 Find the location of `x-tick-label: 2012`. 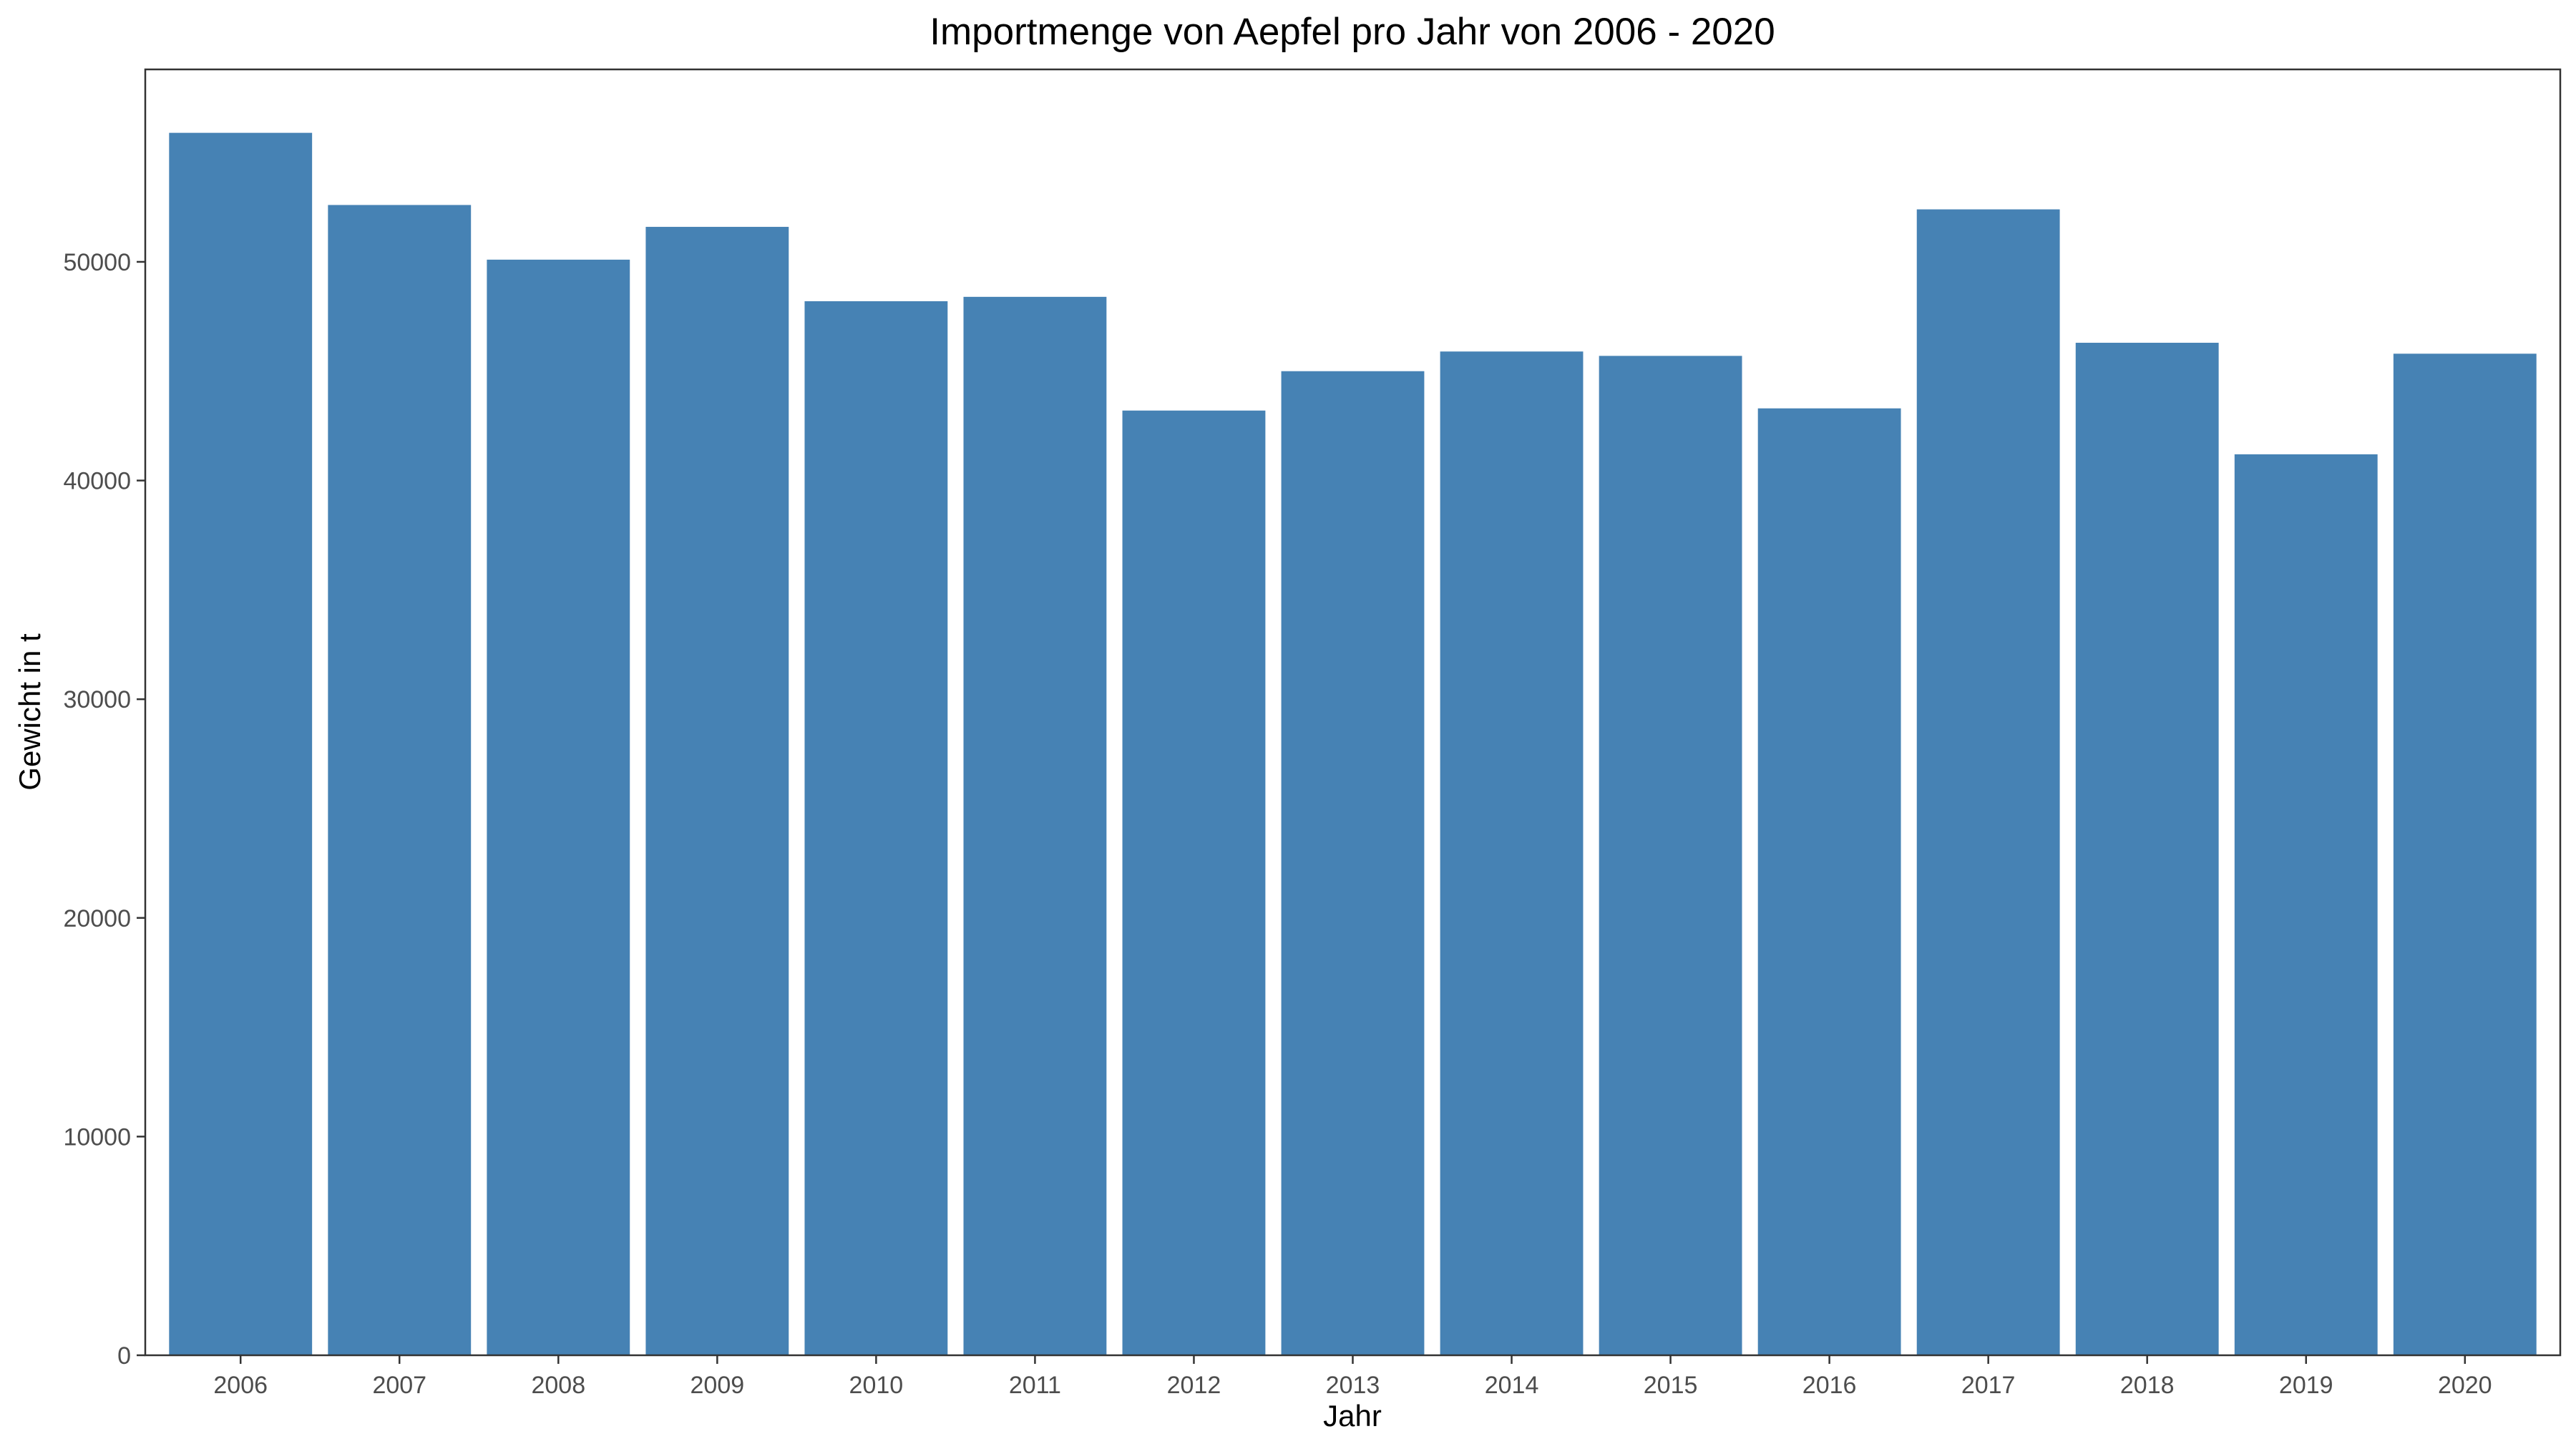

x-tick-label: 2012 is located at coordinates (1194, 1385).